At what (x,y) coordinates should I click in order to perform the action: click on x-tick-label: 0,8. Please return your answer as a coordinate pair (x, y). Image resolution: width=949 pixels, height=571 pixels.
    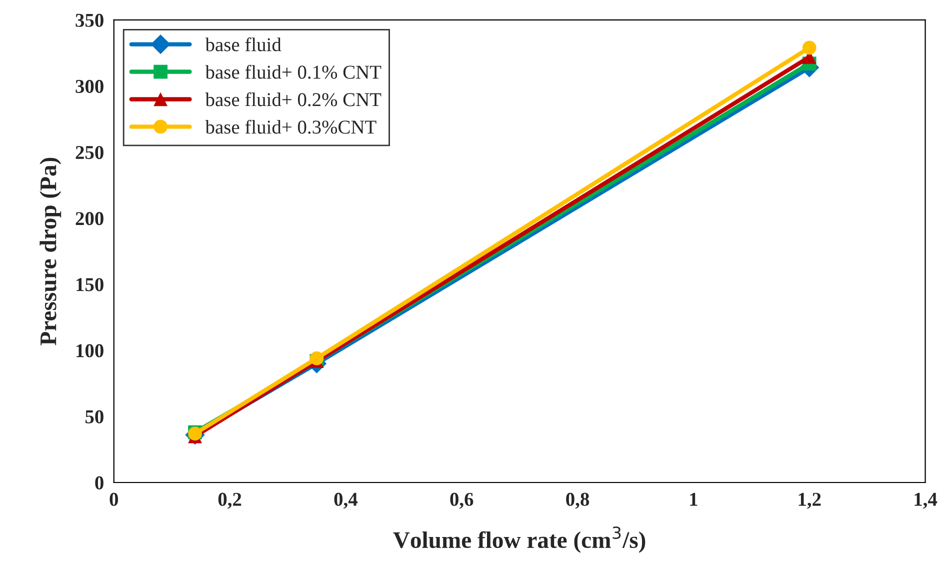
    Looking at the image, I should click on (578, 500).